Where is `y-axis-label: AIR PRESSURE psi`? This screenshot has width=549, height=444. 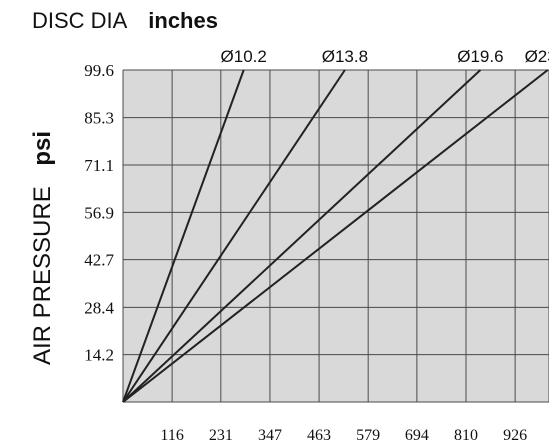 y-axis-label: AIR PRESSURE psi is located at coordinates (42, 248).